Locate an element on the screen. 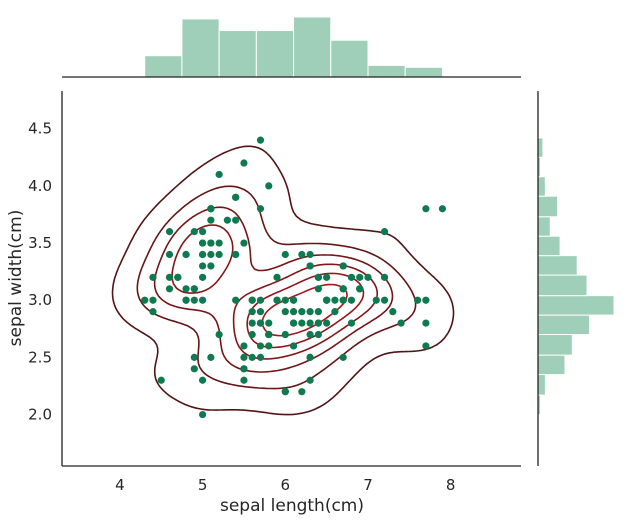 The width and height of the screenshot is (629, 521). y-tick-label: 4.0 is located at coordinates (40, 186).